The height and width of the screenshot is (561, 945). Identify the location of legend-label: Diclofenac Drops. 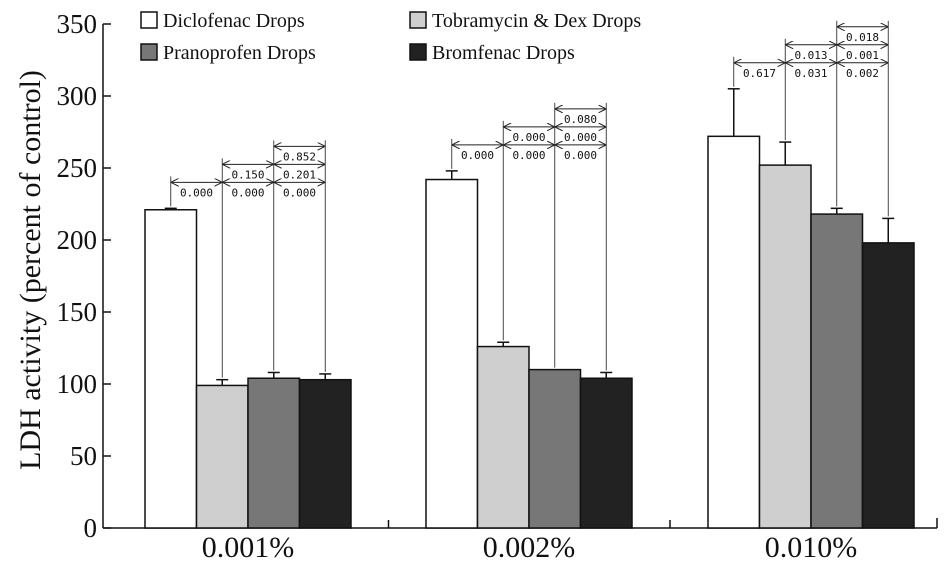
(234, 21).